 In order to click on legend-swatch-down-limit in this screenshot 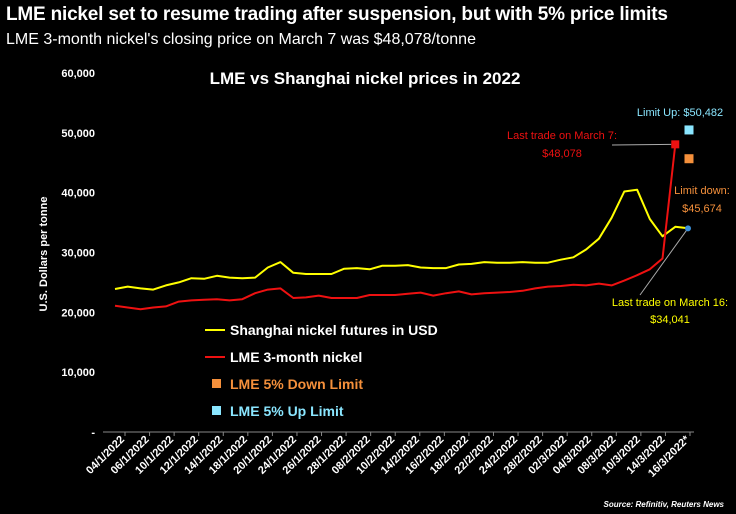, I will do `click(216, 383)`.